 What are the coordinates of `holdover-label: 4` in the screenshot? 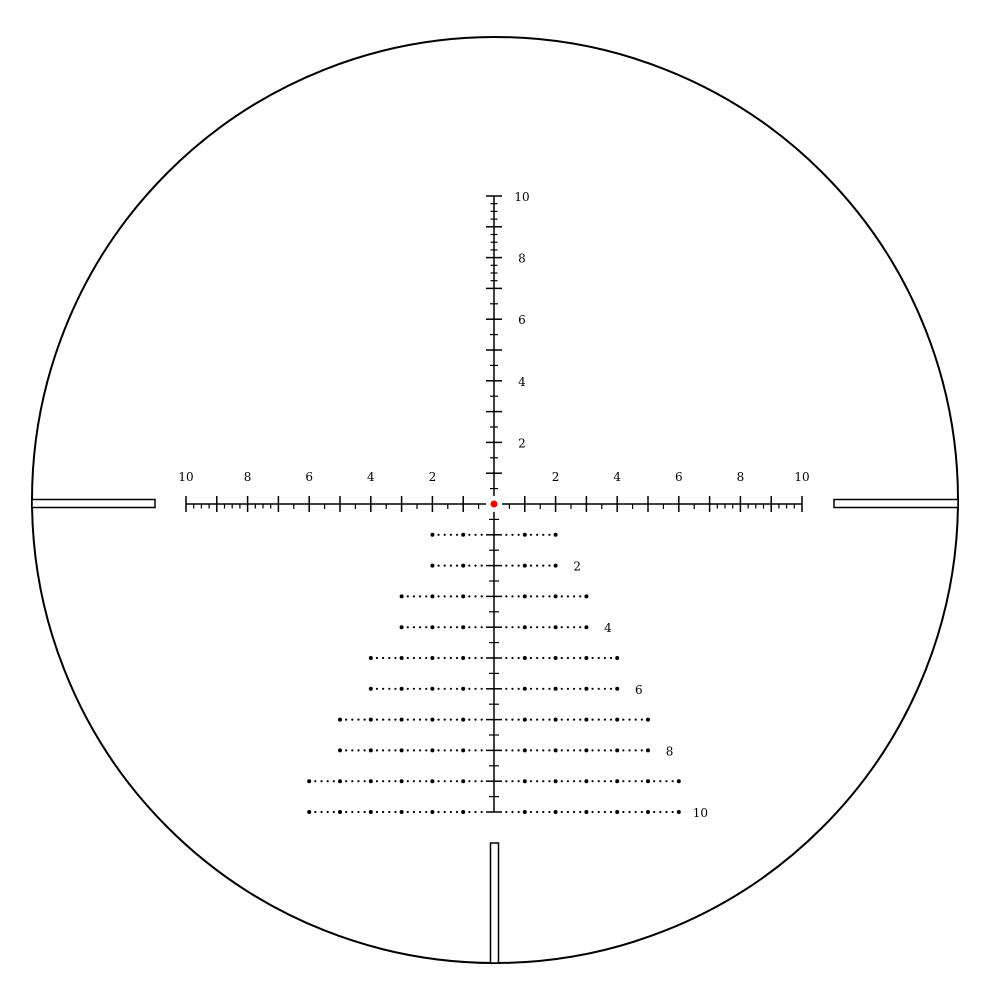 It's located at (608, 628).